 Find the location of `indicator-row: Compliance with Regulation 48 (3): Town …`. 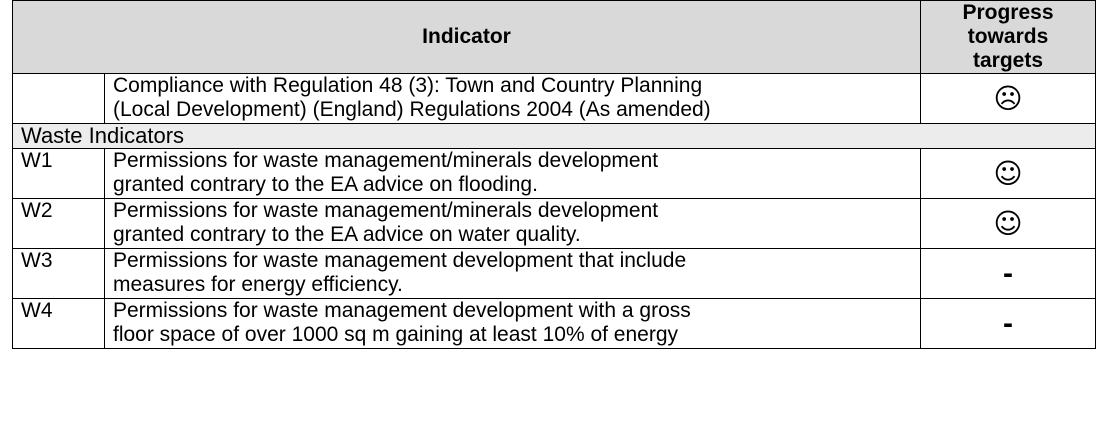

indicator-row: Compliance with Regulation 48 (3): Town … is located at coordinates (554, 98).